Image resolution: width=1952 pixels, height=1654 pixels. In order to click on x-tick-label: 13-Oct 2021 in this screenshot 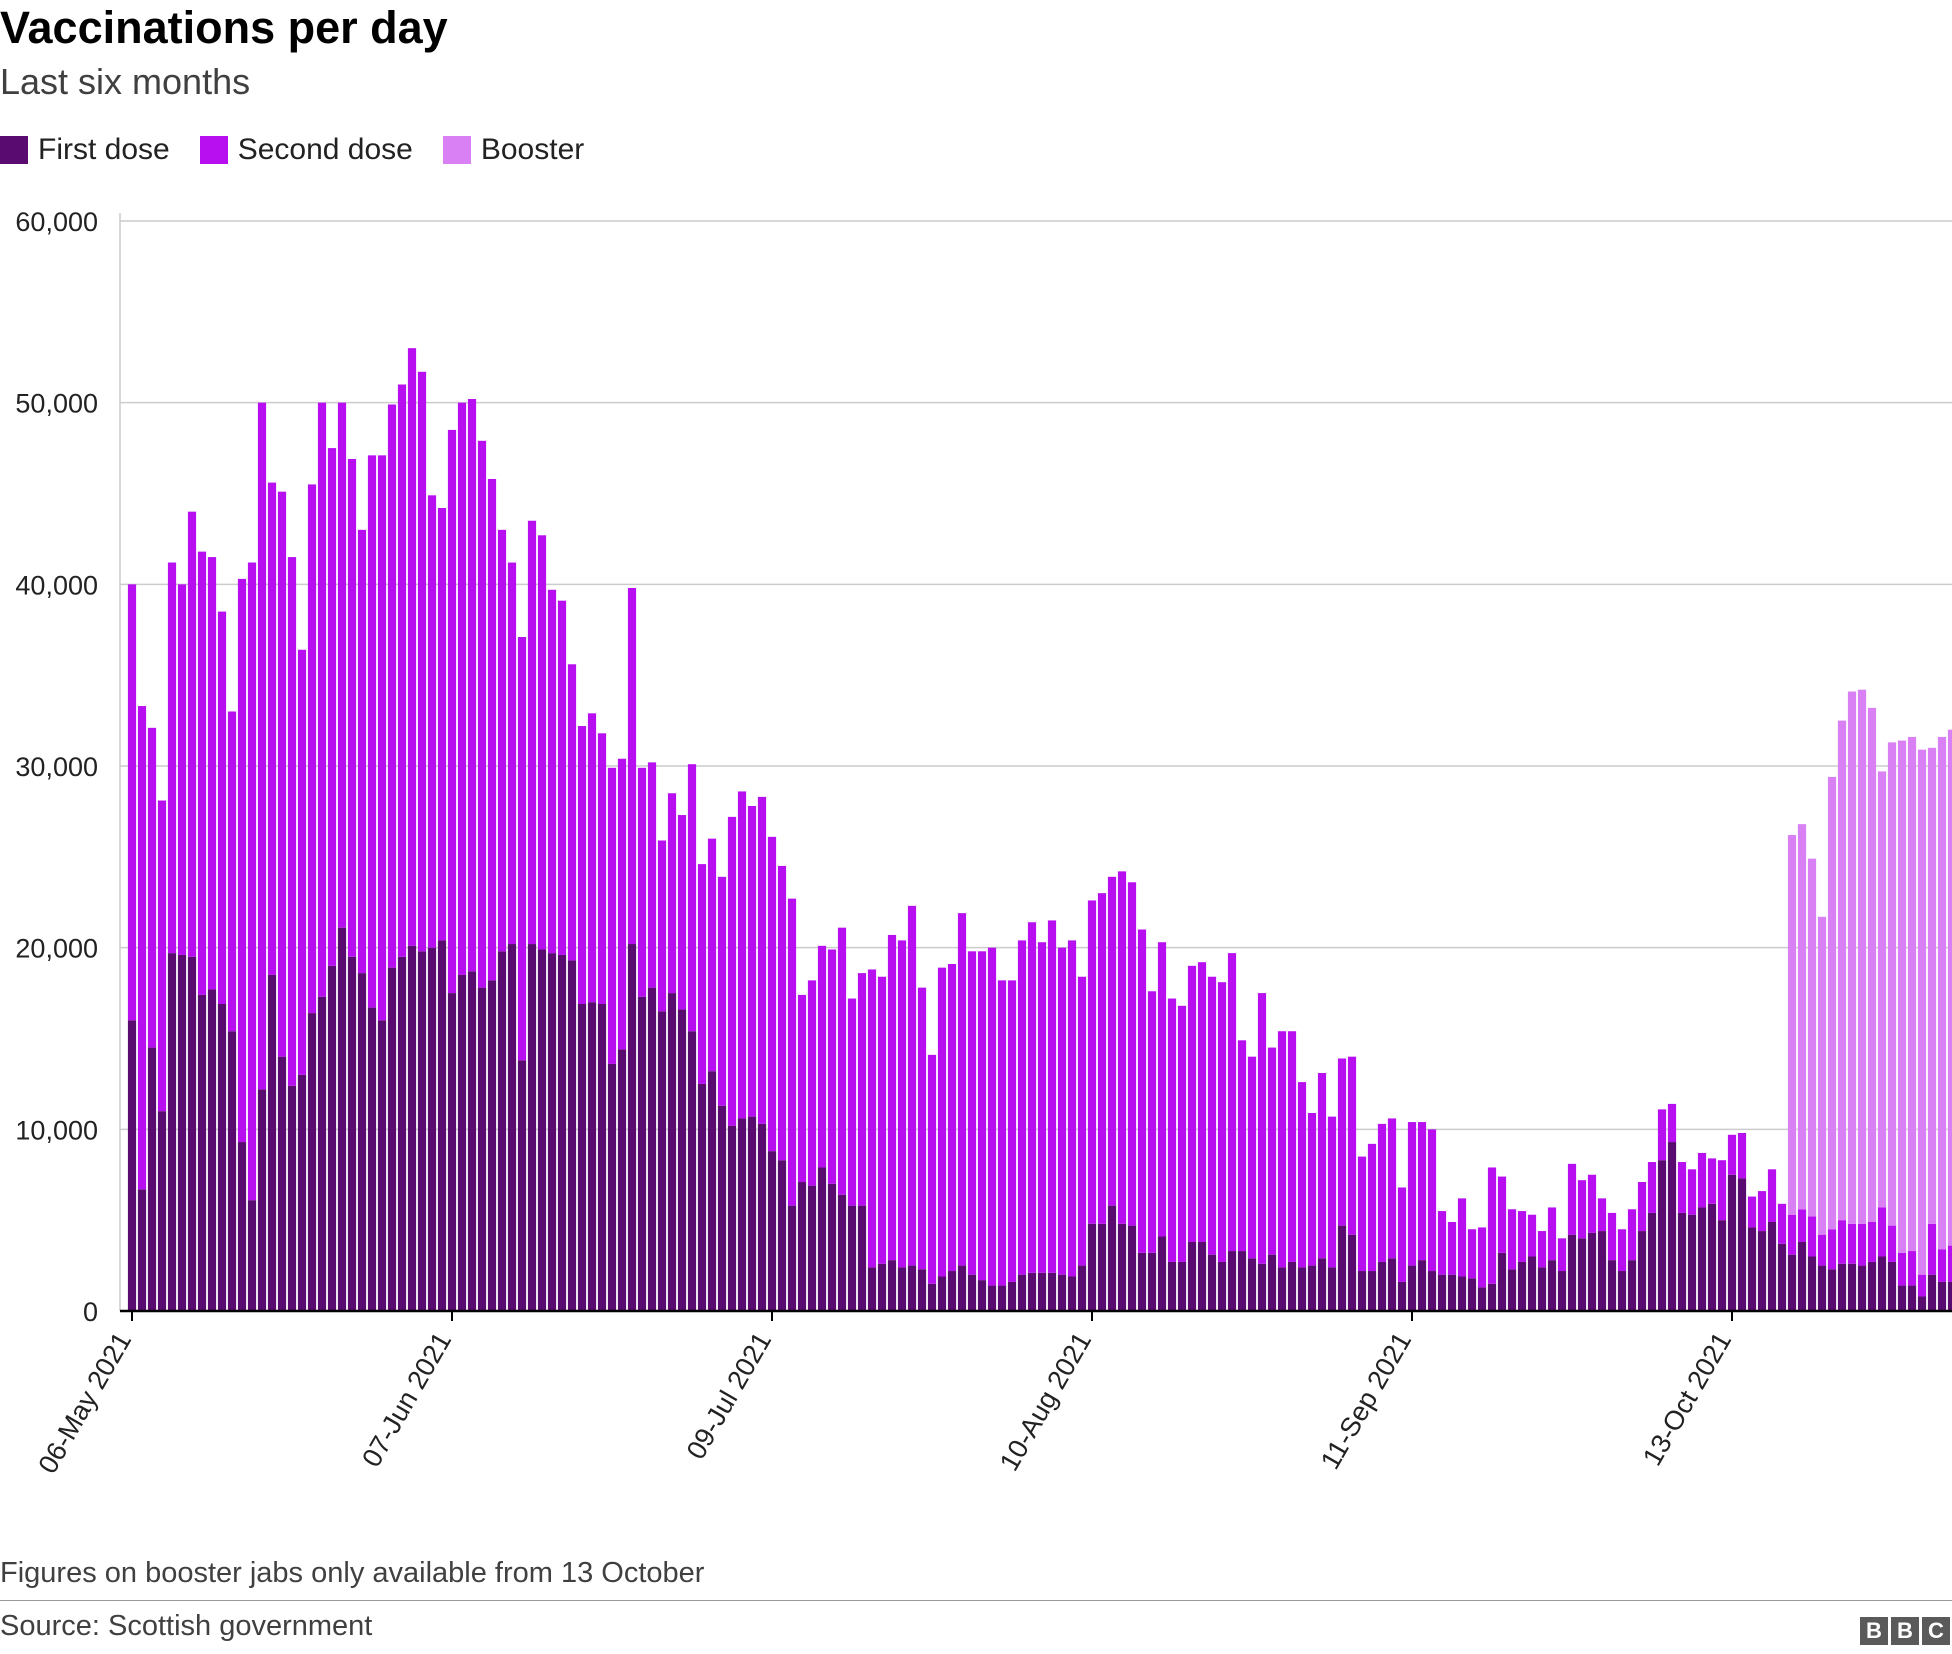, I will do `click(1687, 1399)`.